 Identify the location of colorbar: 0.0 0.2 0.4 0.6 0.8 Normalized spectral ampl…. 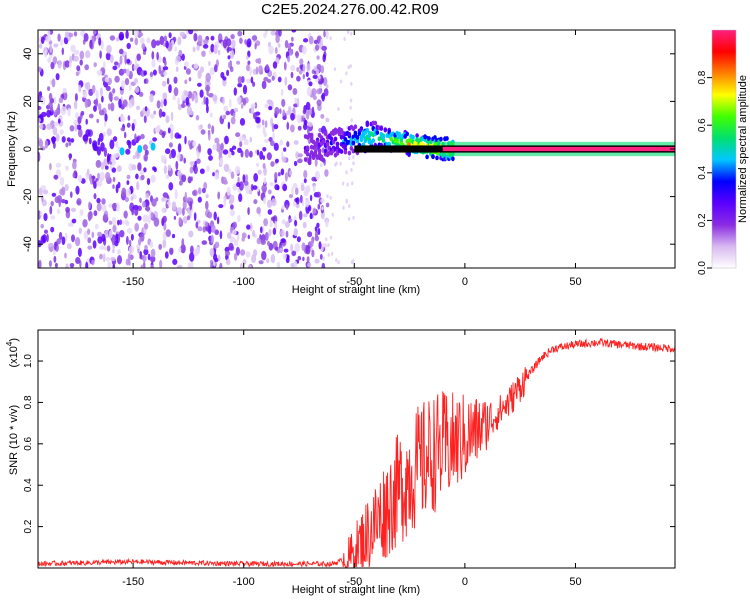
(723, 152).